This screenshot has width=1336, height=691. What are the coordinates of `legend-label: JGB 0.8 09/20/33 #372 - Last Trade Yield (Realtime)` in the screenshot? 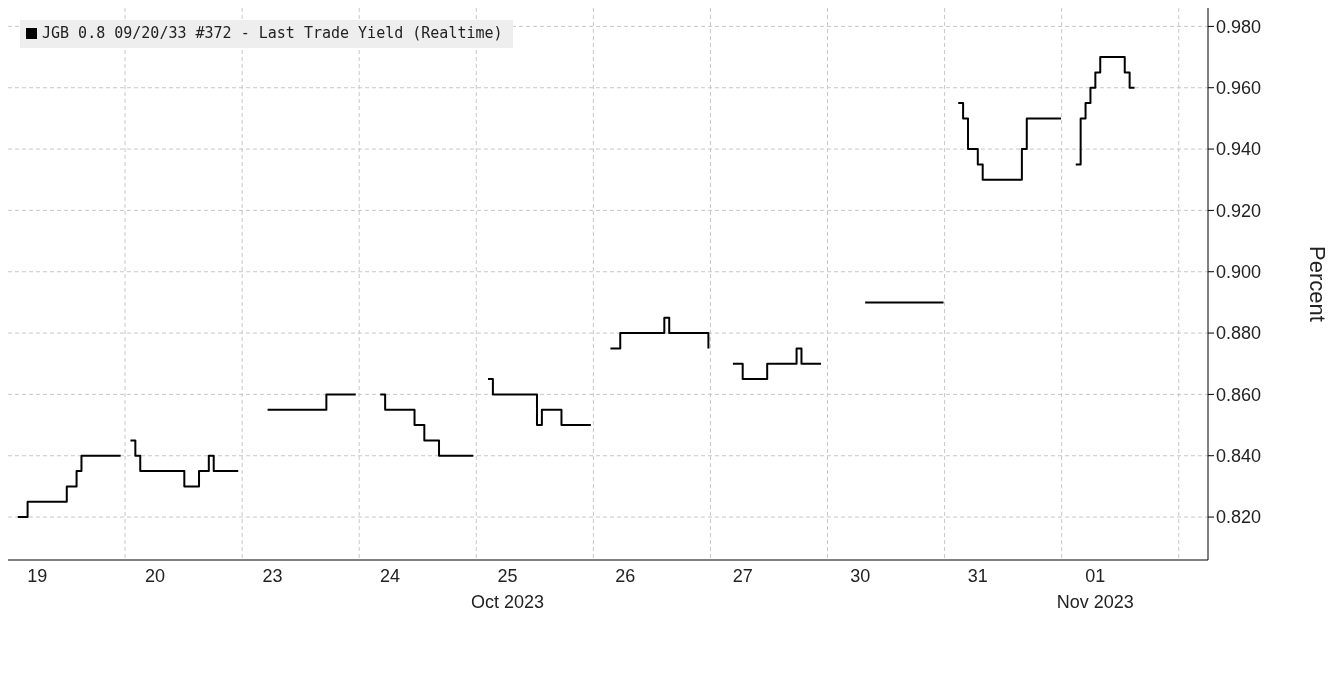 It's located at (272, 33).